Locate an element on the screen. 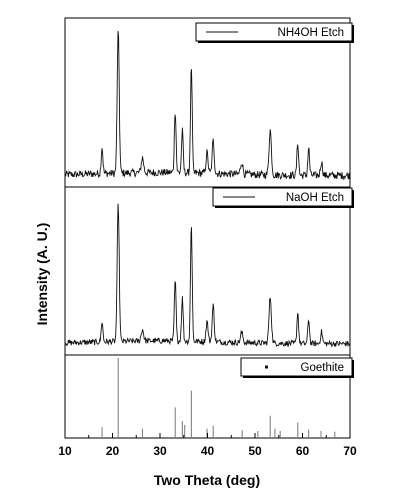  legend-1: NH4OH Etch is located at coordinates (274, 32).